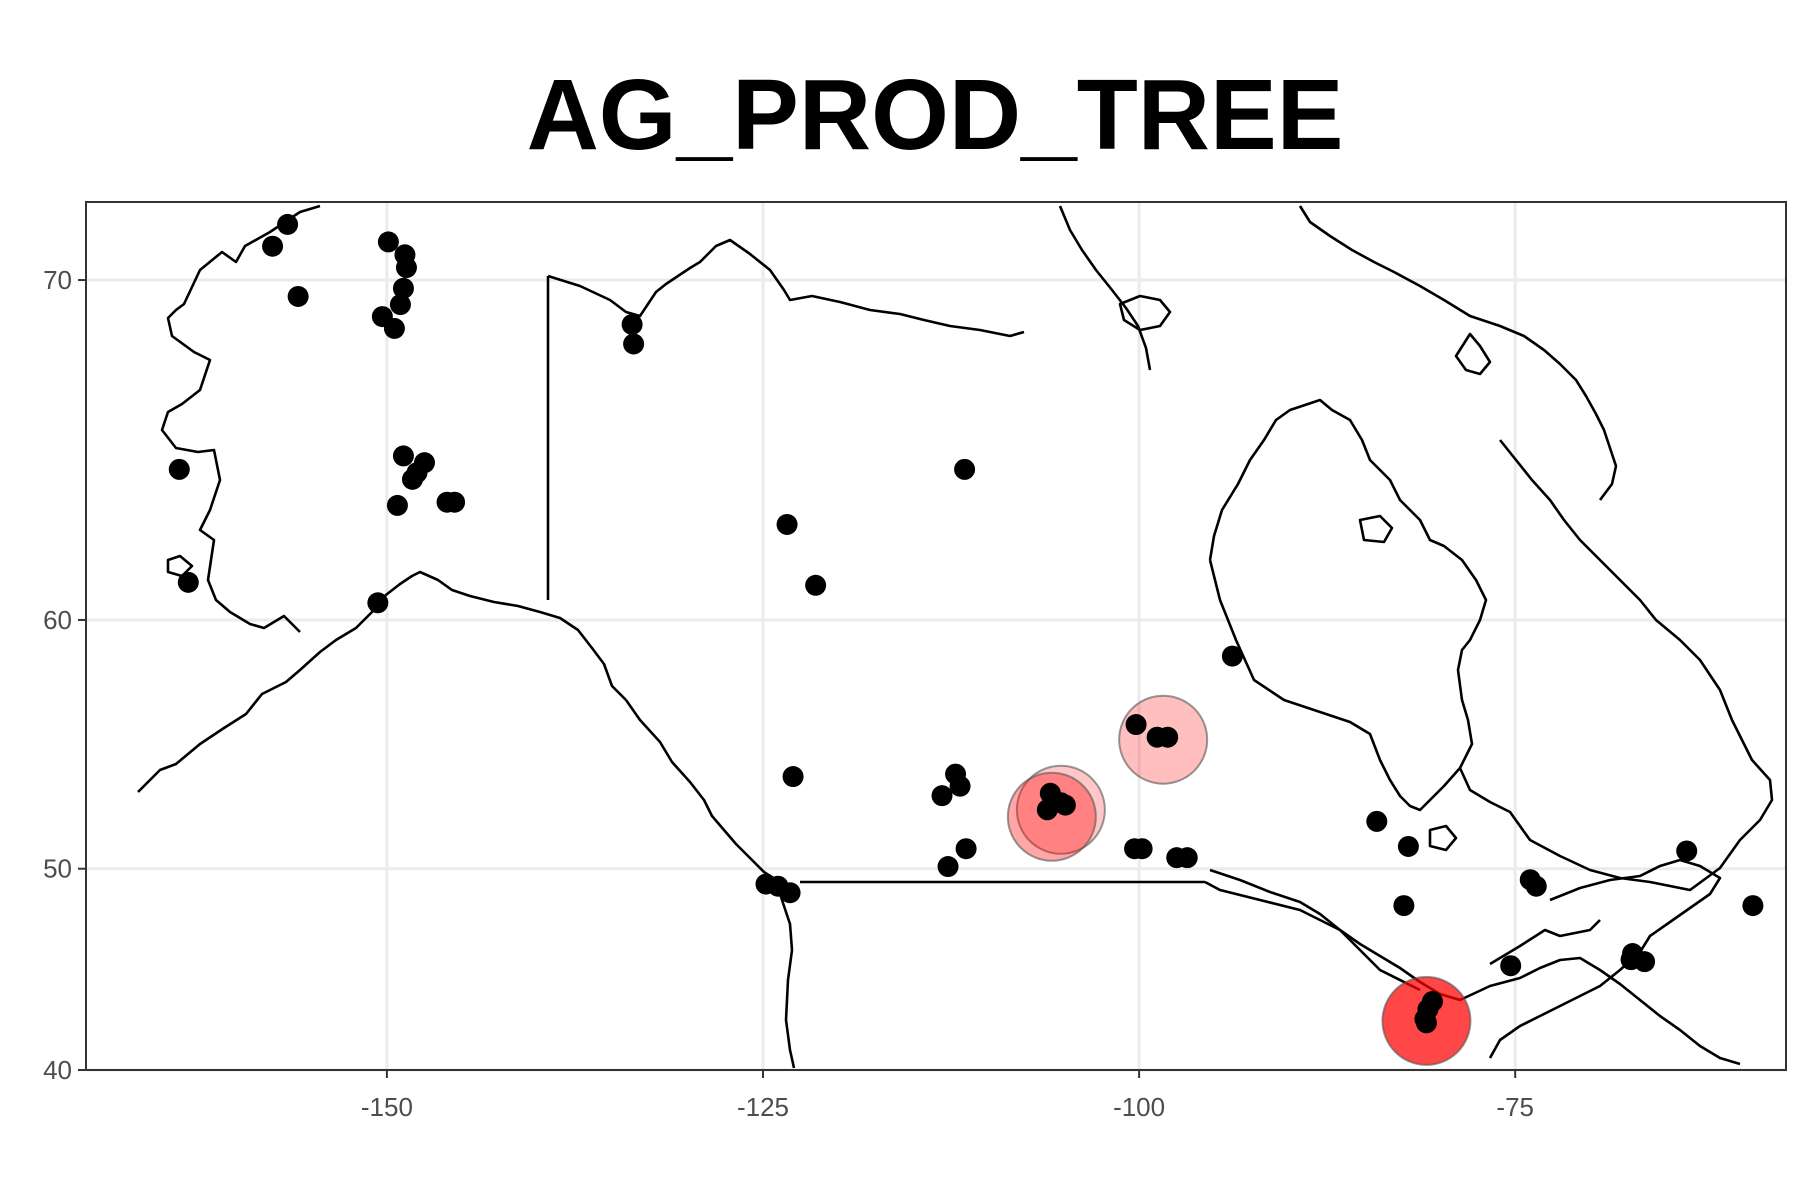  What do you see at coordinates (947, 1096) in the screenshot?
I see `x-axis: -150 -125 -100 -75` at bounding box center [947, 1096].